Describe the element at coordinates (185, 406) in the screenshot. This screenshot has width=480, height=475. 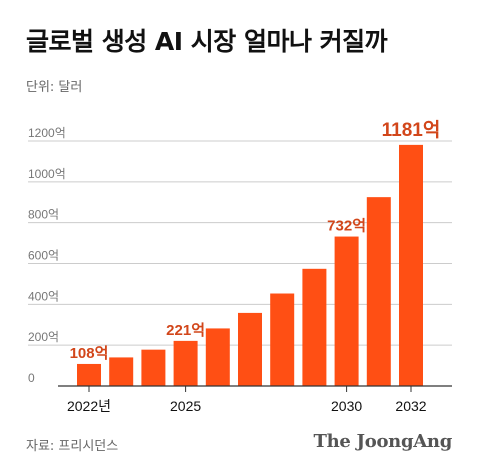
I see `x-tick-label: 2025` at that location.